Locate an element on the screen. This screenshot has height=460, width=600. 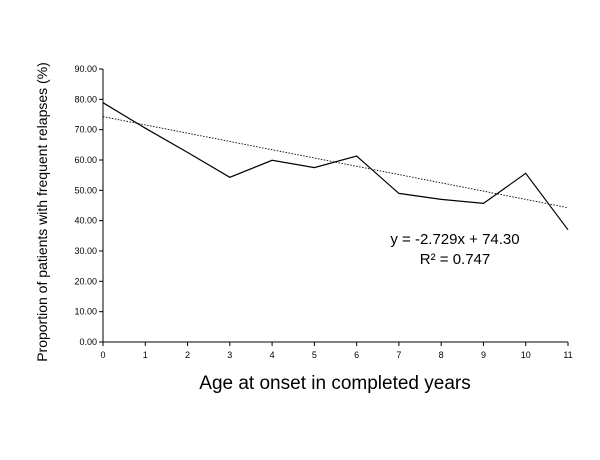
x-tick-label: 1 is located at coordinates (145, 355).